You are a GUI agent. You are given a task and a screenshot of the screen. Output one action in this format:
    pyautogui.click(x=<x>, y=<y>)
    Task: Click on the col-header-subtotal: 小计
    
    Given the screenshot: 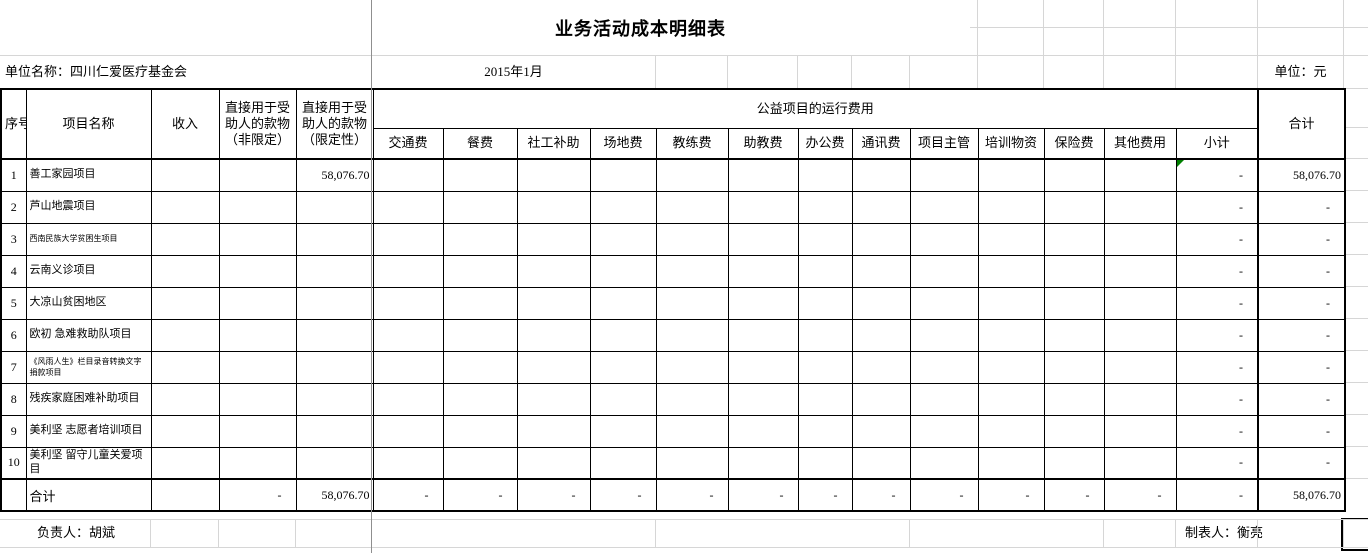 What is the action you would take?
    pyautogui.click(x=1217, y=143)
    